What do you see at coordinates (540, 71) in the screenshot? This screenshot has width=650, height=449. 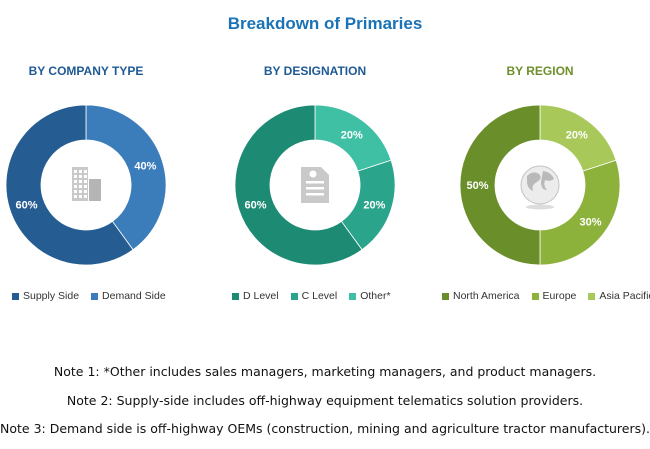 I see `region-chart-title: BY REGION` at bounding box center [540, 71].